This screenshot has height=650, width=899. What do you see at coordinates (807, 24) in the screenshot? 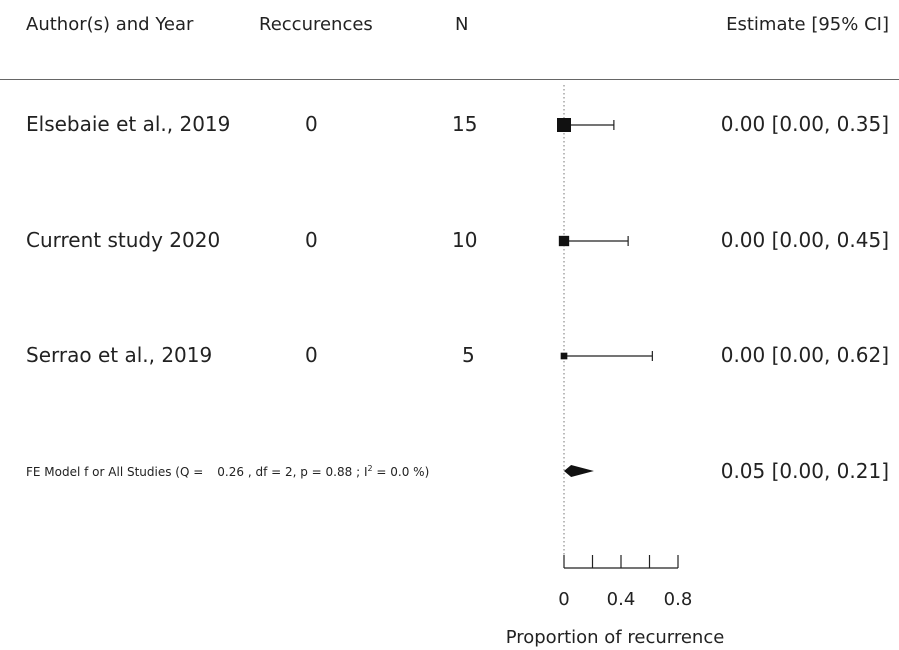
I see `header-estimate: Estimate [95% CI]` at bounding box center [807, 24].